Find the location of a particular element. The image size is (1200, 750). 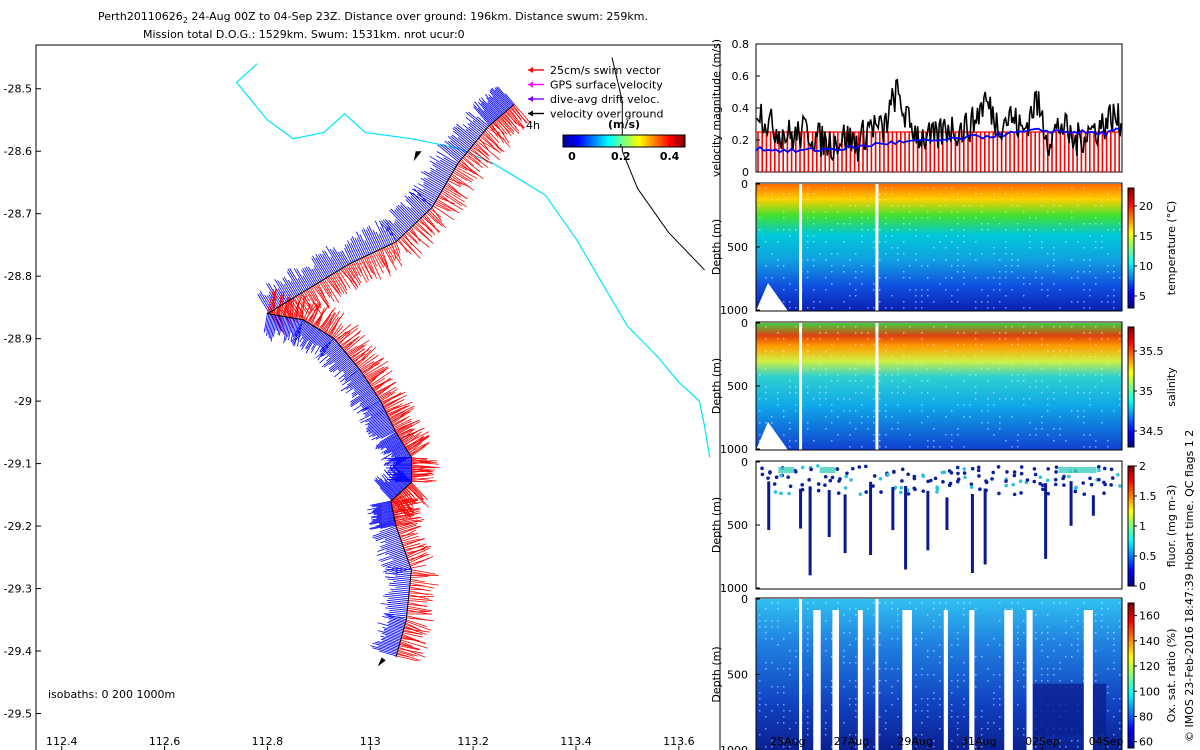

colorbar-tick-label: 5 is located at coordinates (1142, 296).